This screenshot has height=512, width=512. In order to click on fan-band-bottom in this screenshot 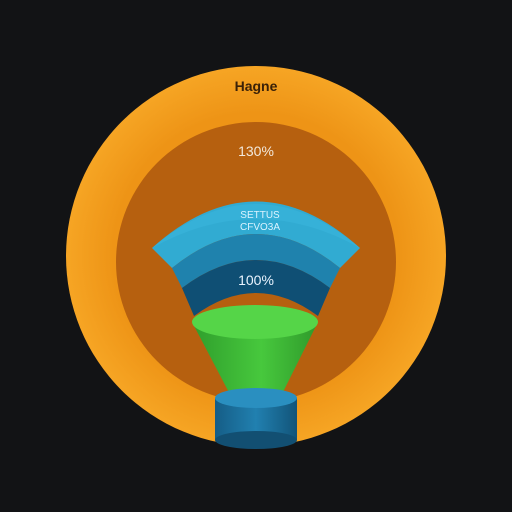, I will do `click(256, 288)`.